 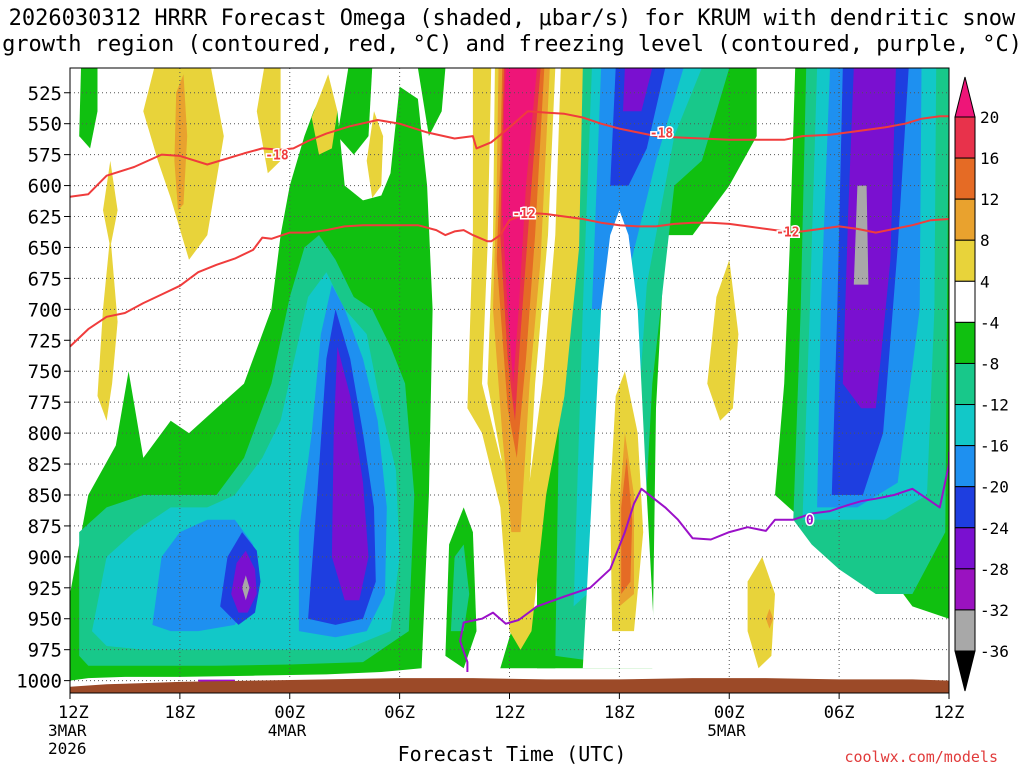 I want to click on omega-region-green_topleft, so click(x=88, y=108).